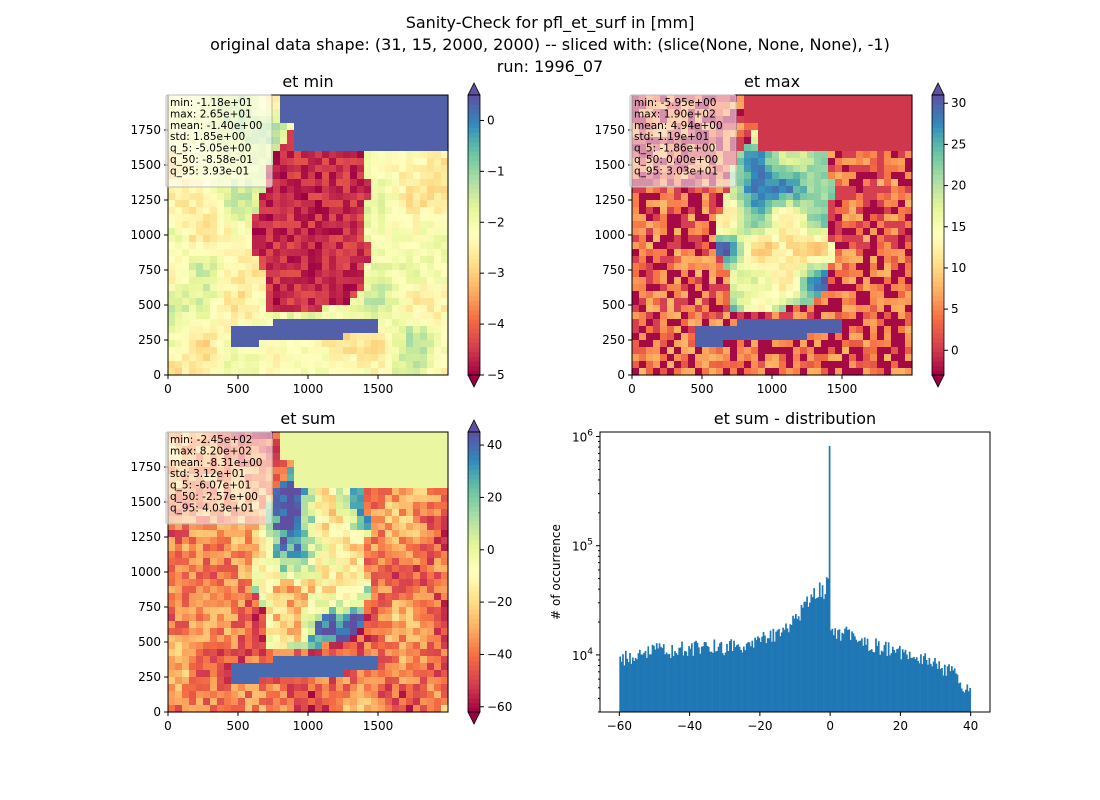 This screenshot has height=800, width=1100. I want to click on y-tick-label: 500, so click(149, 305).